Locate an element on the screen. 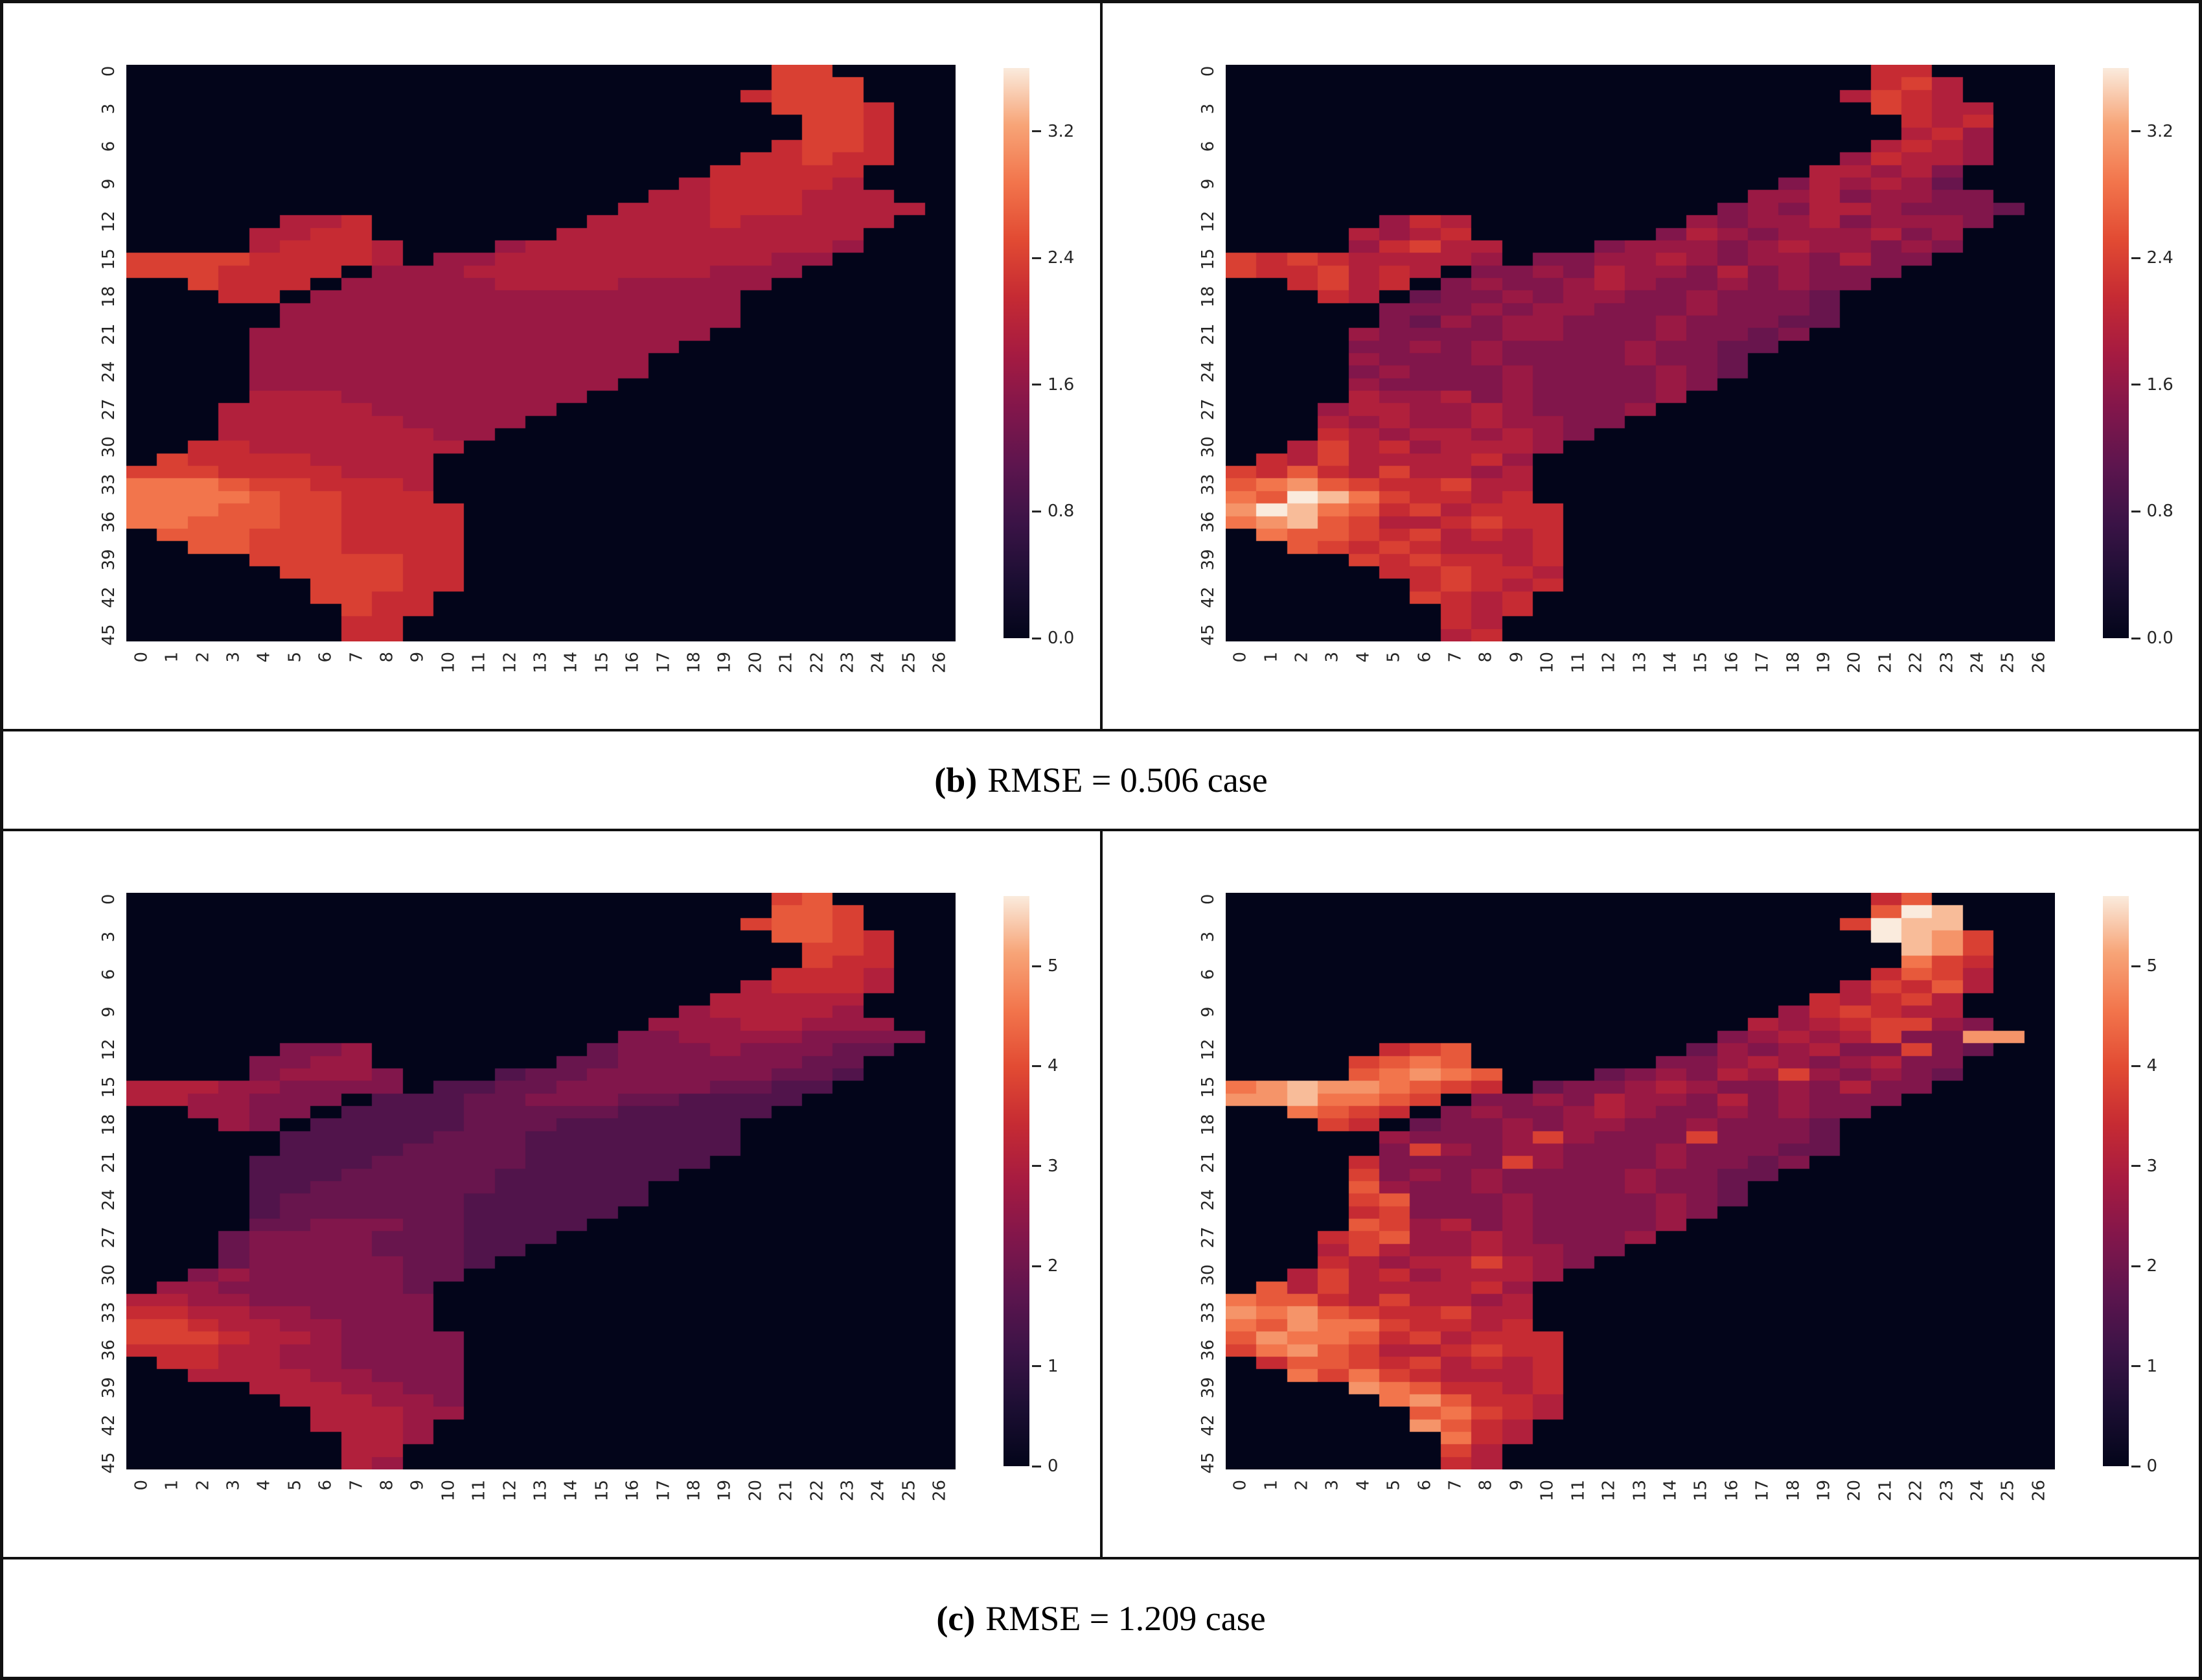 Image resolution: width=2202 pixels, height=1680 pixels. x-tick-label: 8 is located at coordinates (387, 657).